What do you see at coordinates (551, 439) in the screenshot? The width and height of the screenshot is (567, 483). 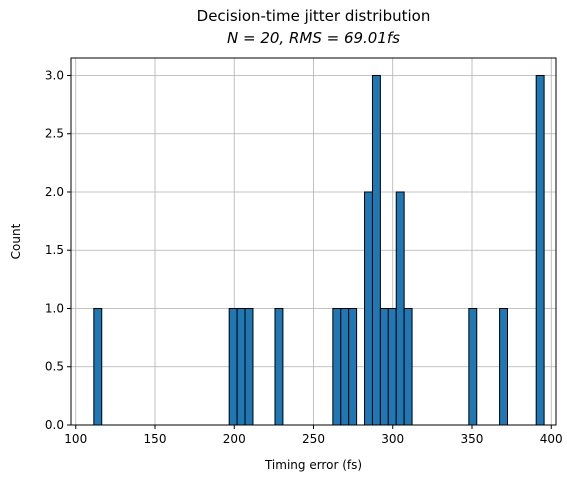 I see `x-tick-label: 400` at bounding box center [551, 439].